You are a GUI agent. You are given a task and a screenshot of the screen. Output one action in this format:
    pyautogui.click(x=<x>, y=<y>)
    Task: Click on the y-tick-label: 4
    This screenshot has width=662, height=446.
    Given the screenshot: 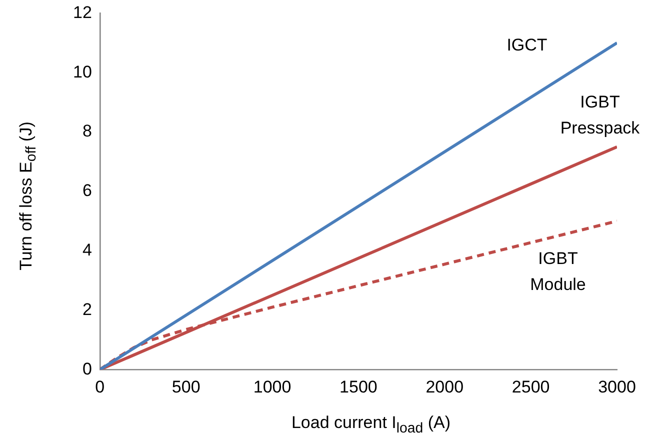 What is the action you would take?
    pyautogui.click(x=87, y=250)
    